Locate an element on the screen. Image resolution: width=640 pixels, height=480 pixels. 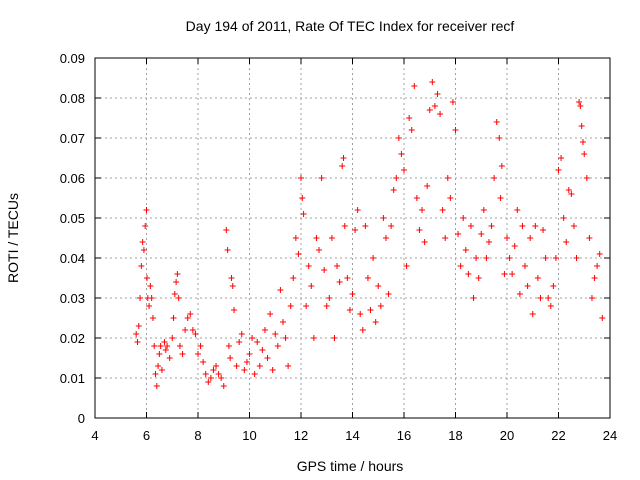
x-tick-label: 4 is located at coordinates (94, 435).